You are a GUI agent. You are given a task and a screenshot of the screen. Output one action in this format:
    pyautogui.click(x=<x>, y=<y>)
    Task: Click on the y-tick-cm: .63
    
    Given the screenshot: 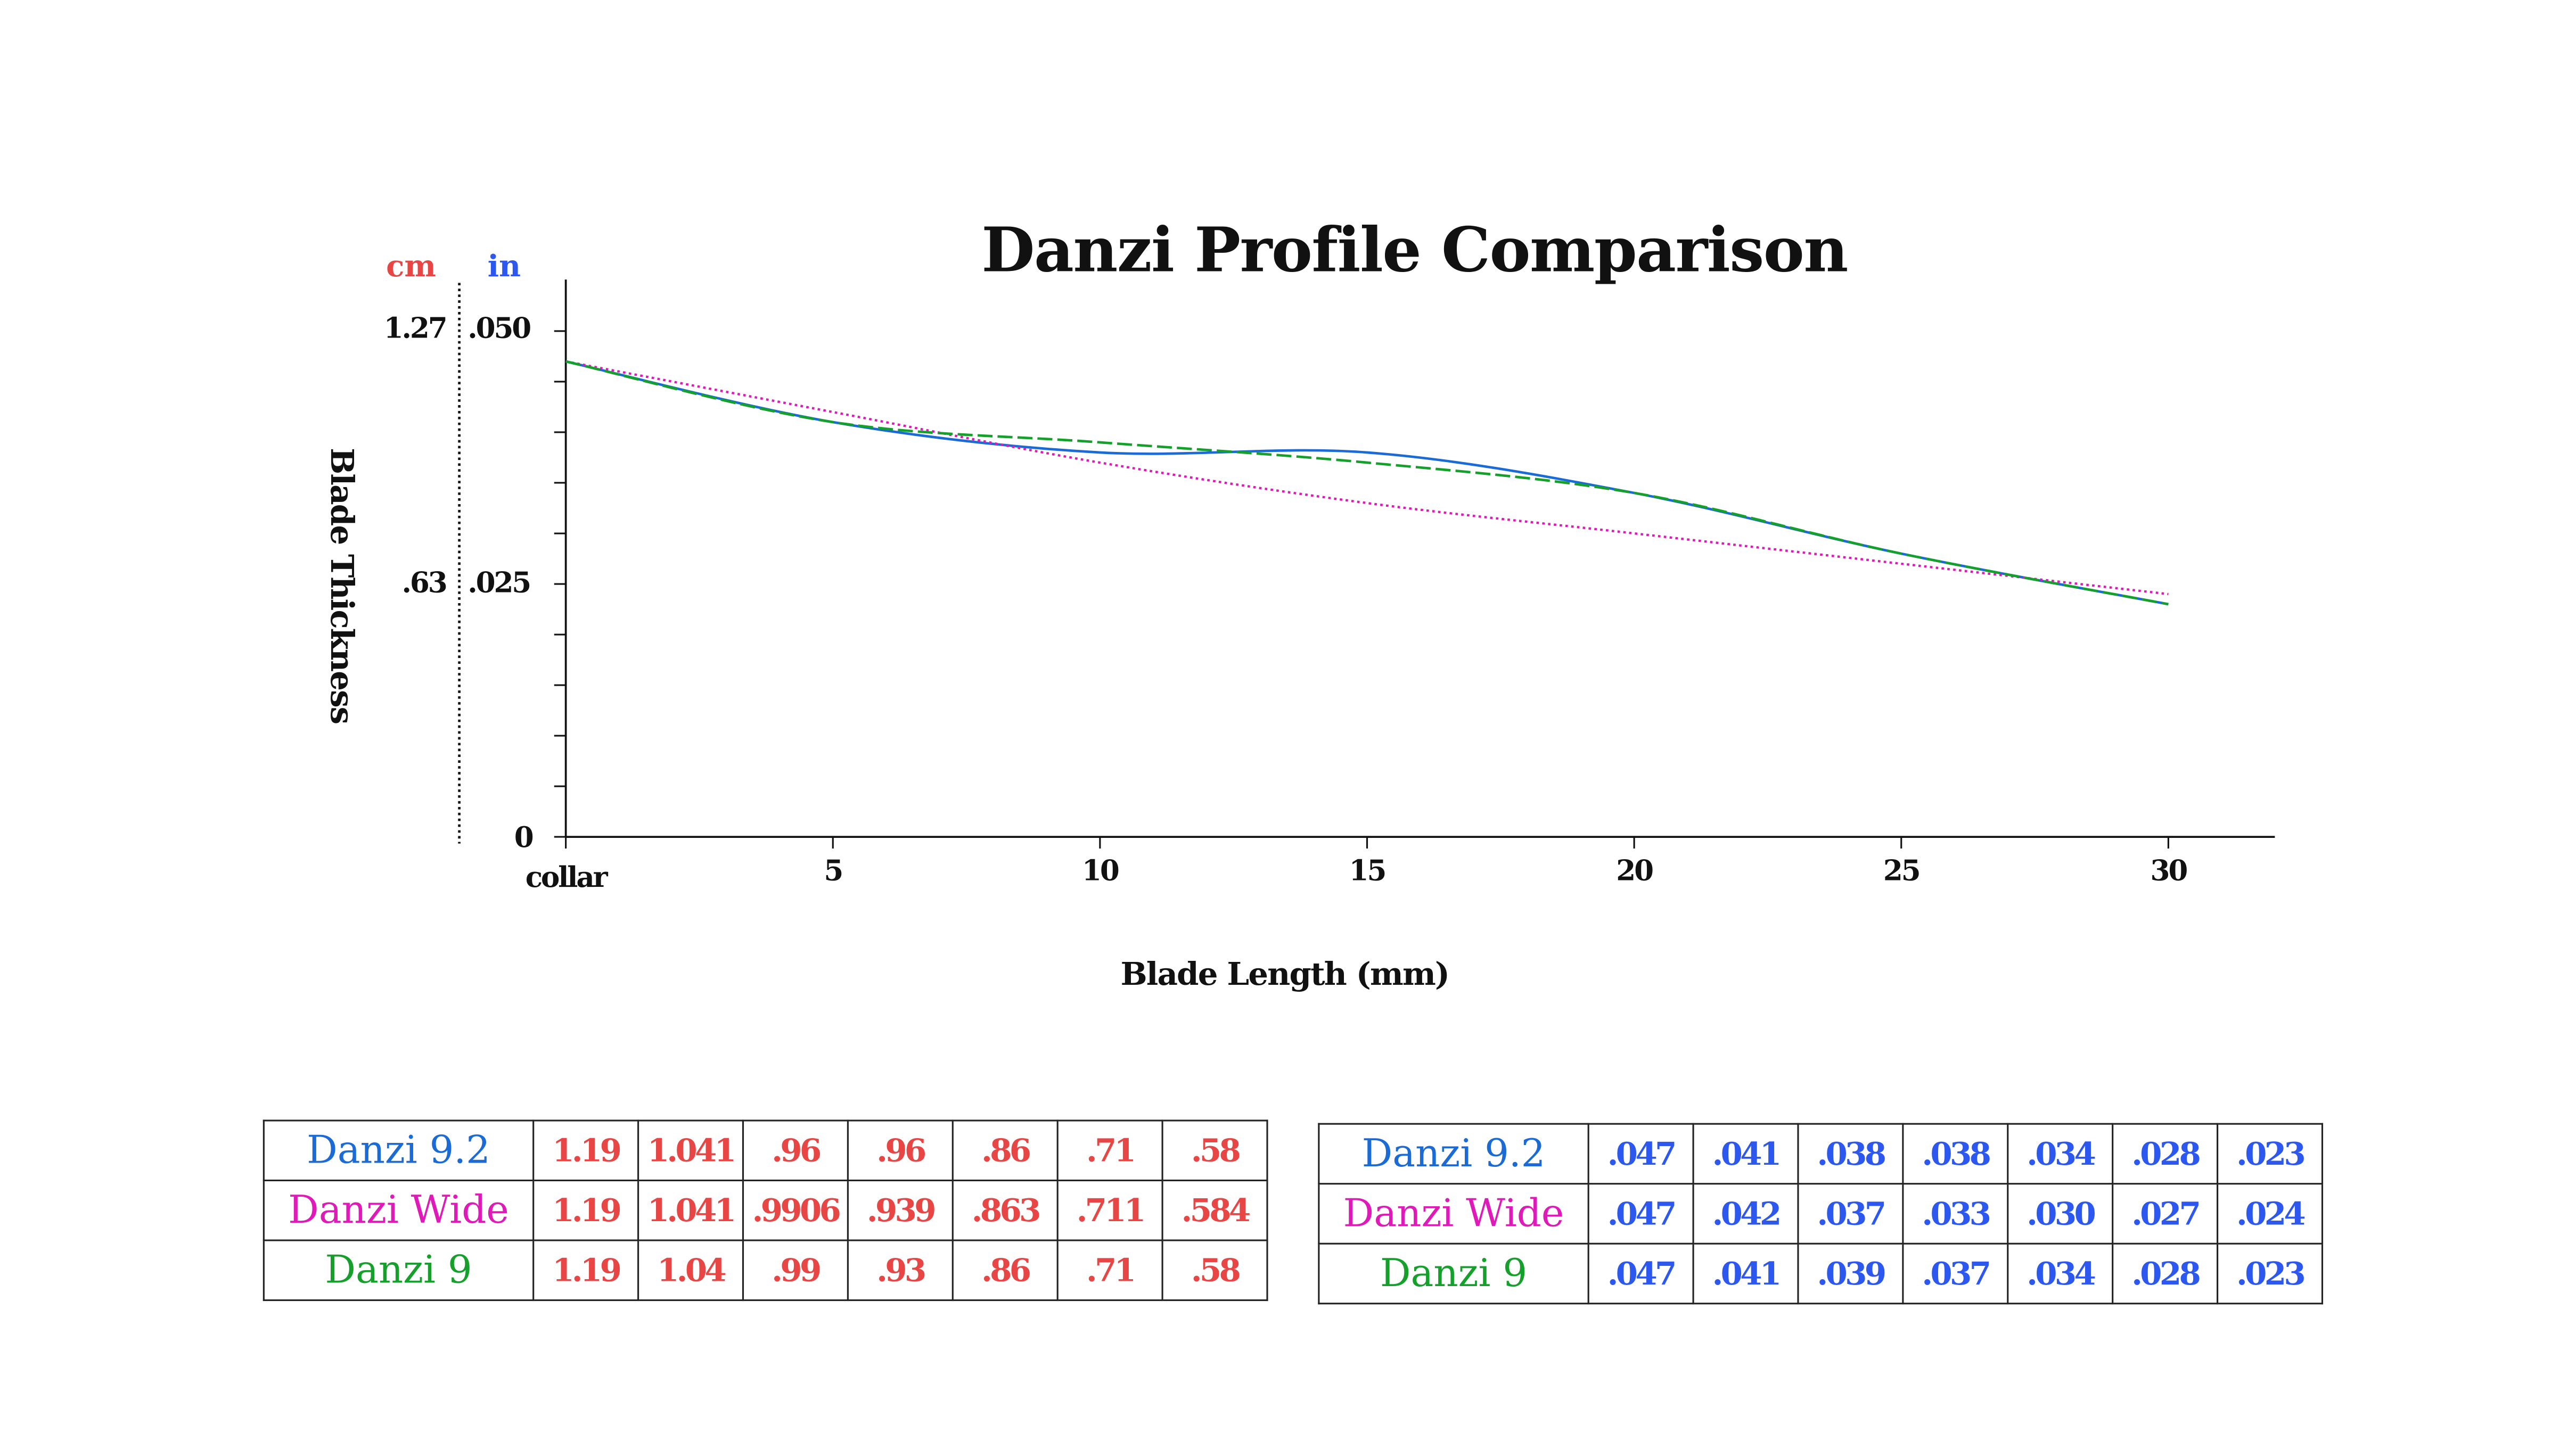 What is the action you would take?
    pyautogui.click(x=424, y=584)
    